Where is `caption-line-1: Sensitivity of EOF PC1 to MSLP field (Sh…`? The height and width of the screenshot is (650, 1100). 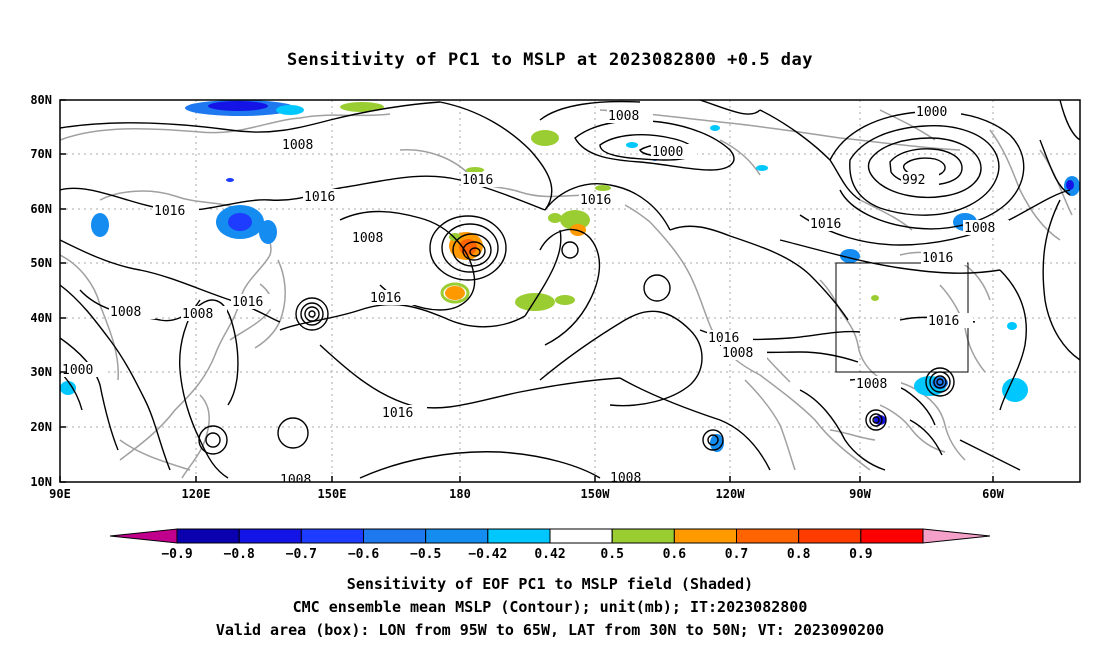
caption-line-1: Sensitivity of EOF PC1 to MSLP field (Sh… is located at coordinates (550, 584).